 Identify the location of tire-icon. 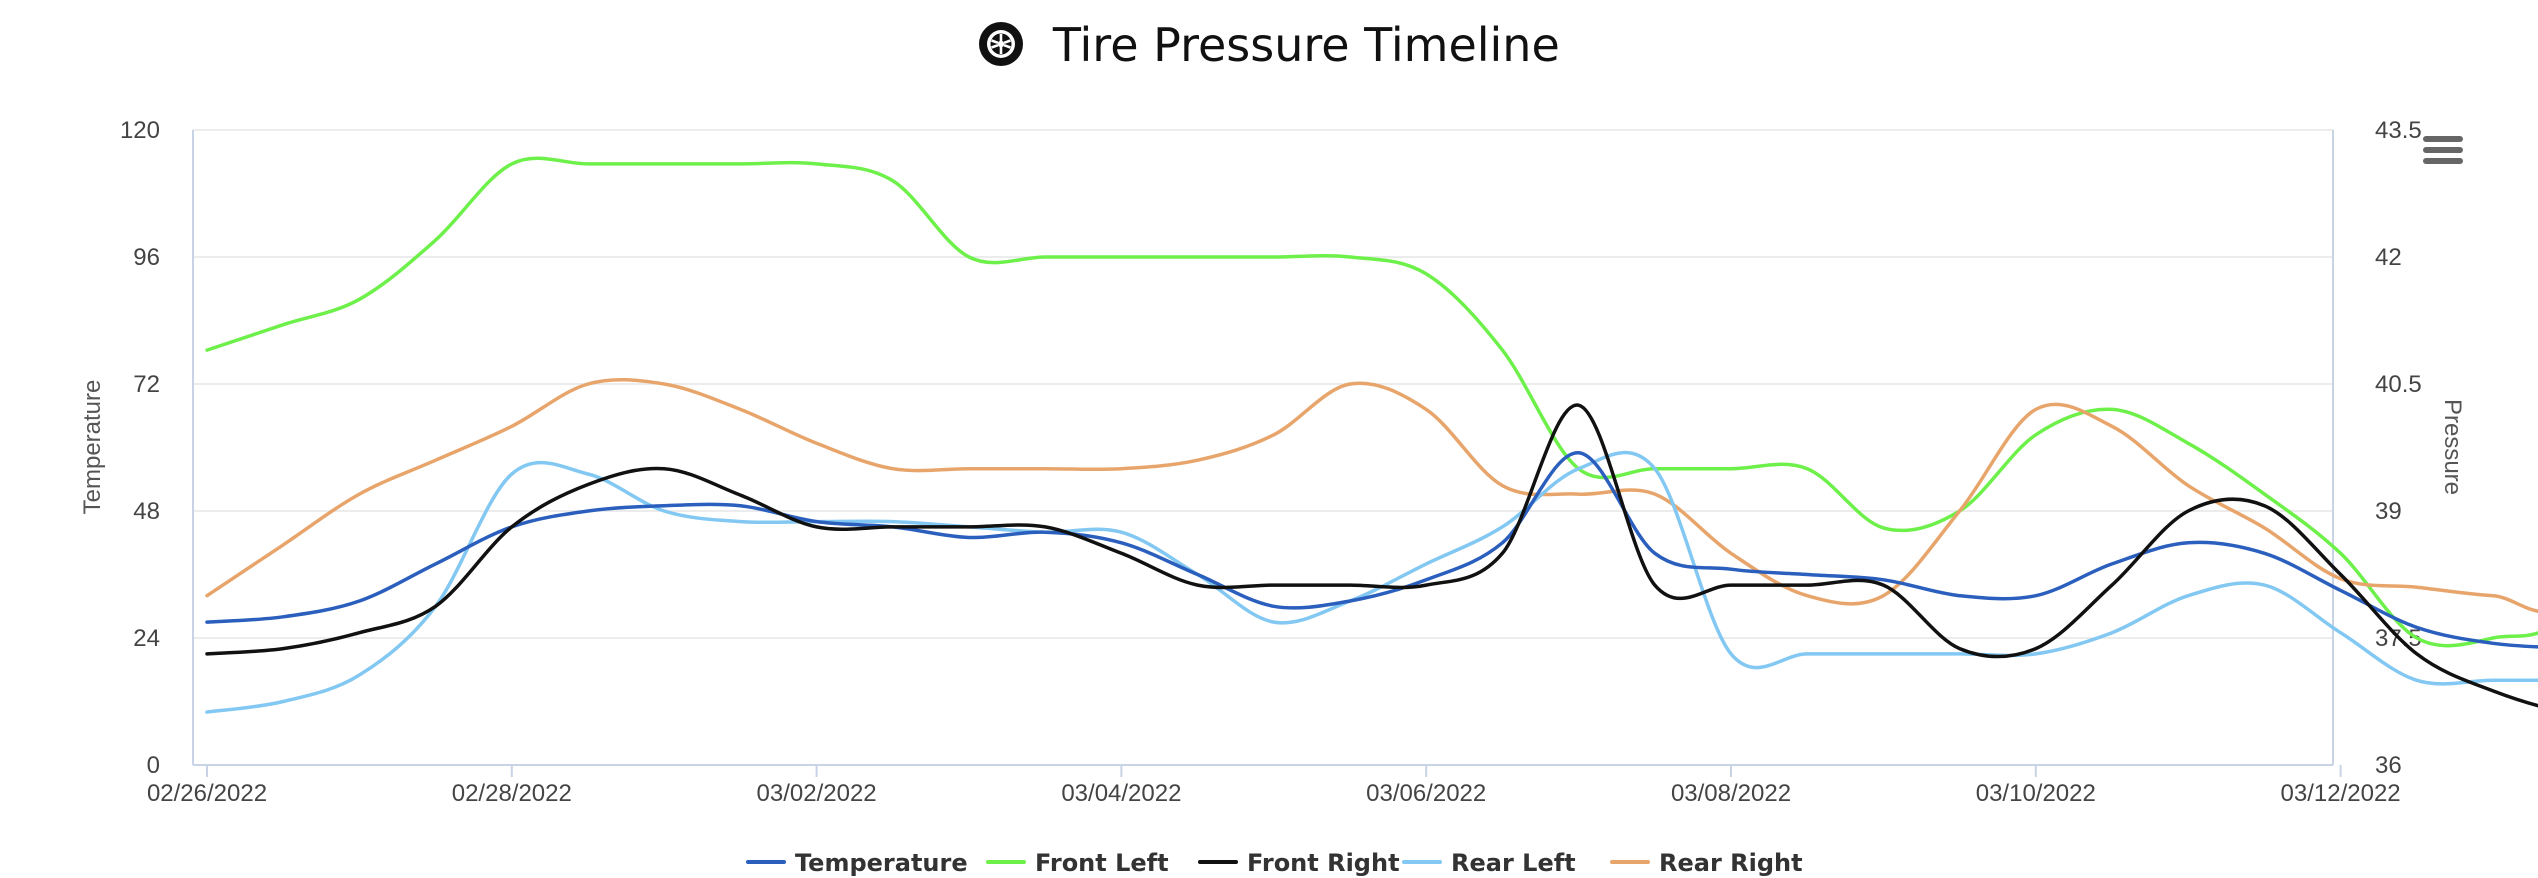
(1001, 49).